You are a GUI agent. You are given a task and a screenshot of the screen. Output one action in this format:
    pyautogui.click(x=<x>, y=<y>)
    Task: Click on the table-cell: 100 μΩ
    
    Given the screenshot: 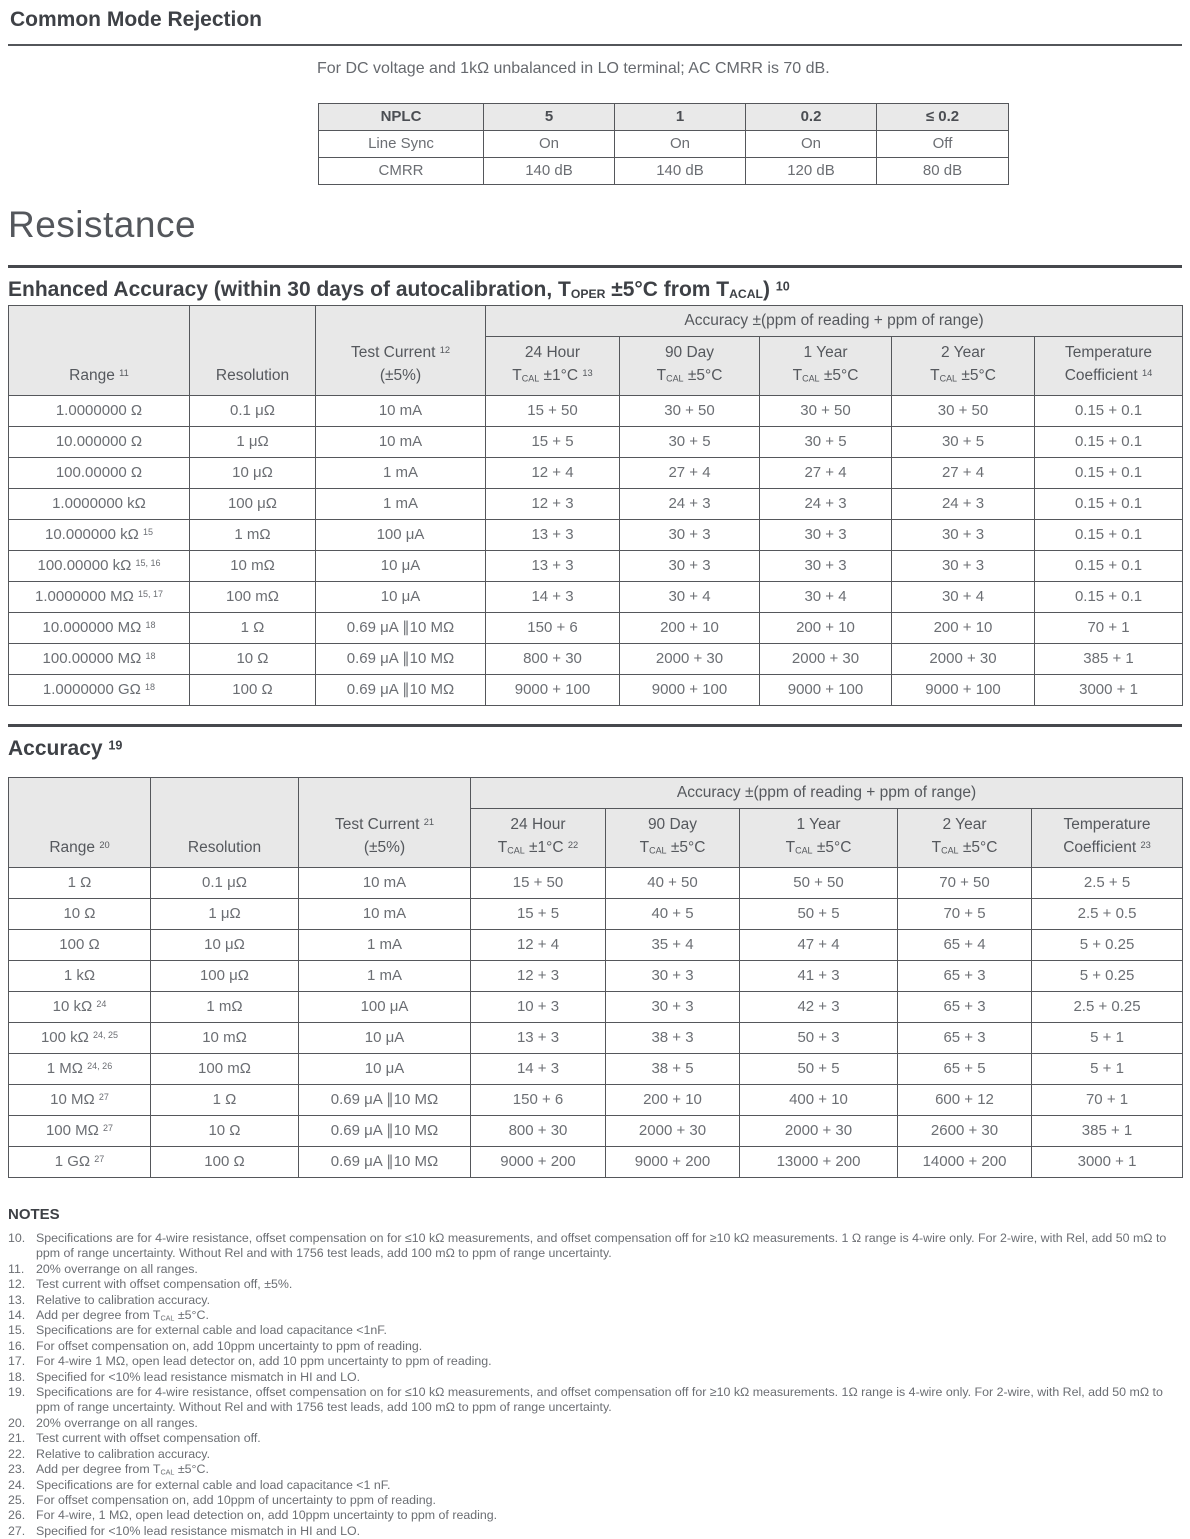 What is the action you would take?
    pyautogui.click(x=252, y=504)
    